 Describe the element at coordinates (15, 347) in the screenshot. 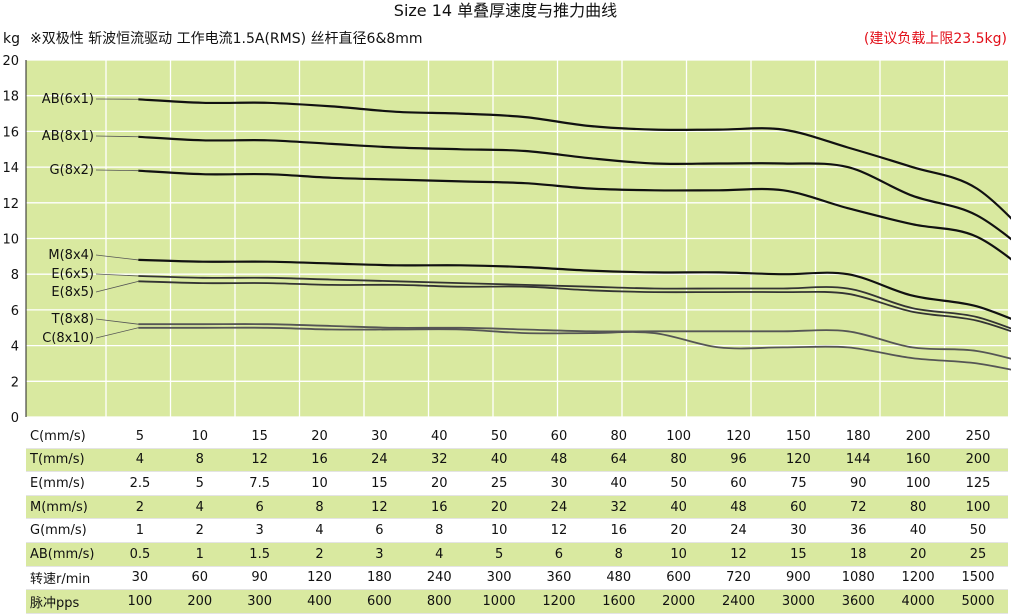

I see `y-tick-label: 4` at that location.